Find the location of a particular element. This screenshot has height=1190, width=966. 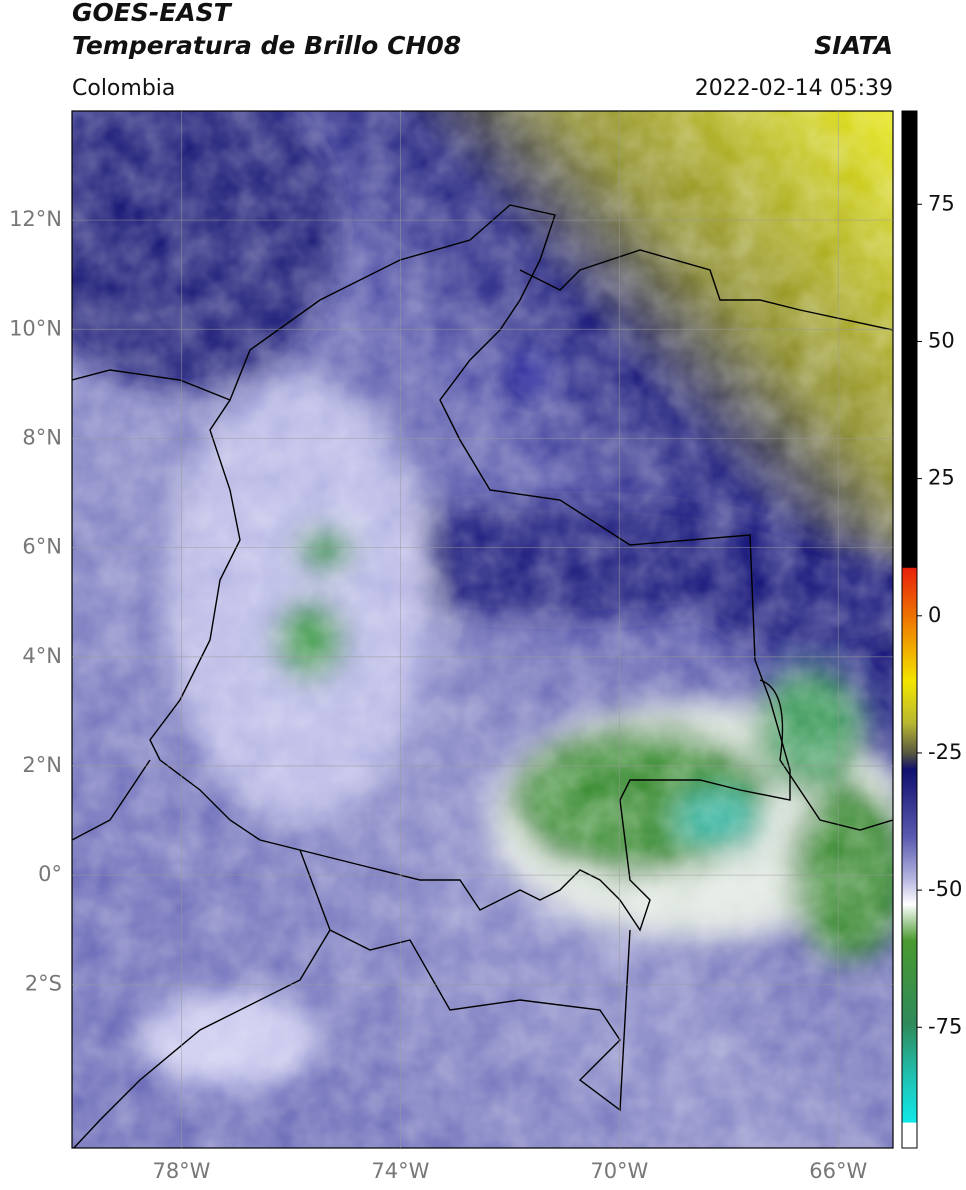

y-tick-label: 0° is located at coordinates (50, 874).